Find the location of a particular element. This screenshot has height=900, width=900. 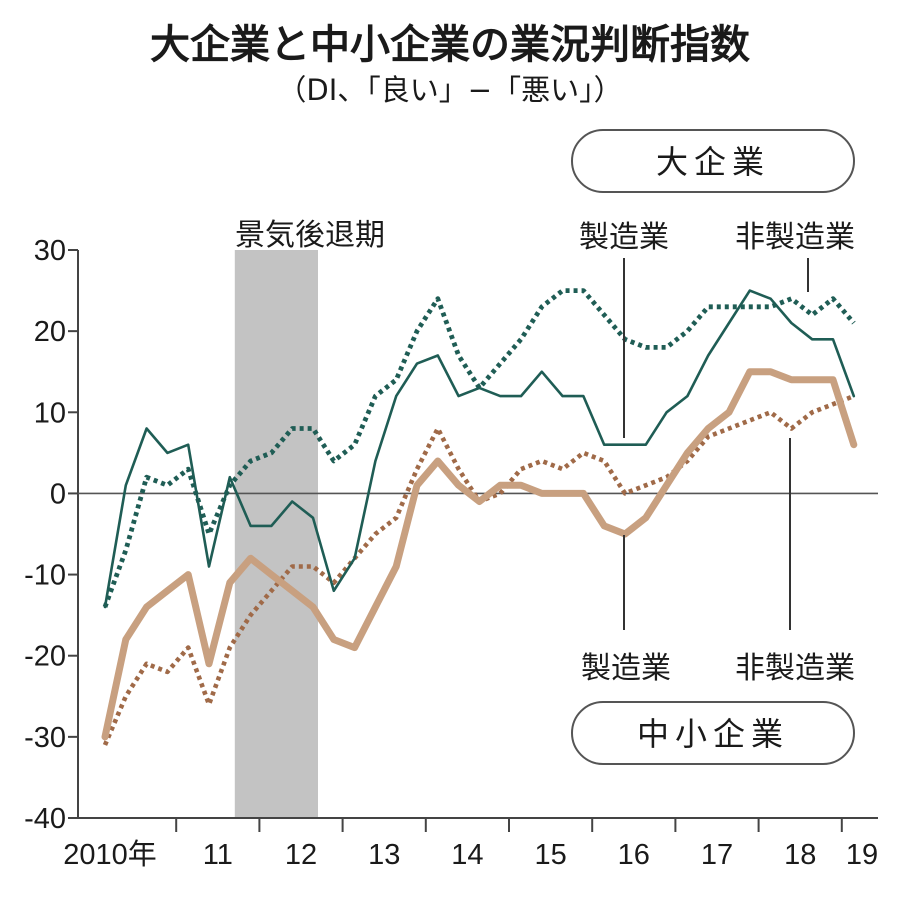

small-company-label: 中小企業 is located at coordinates (713, 734).